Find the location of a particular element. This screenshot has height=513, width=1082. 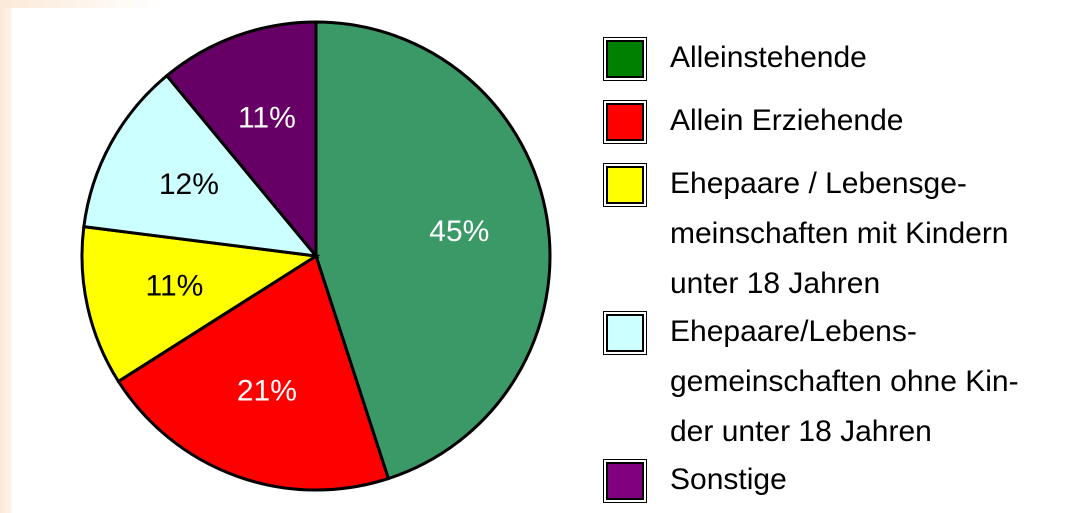

legend-label: Sonstige is located at coordinates (728, 479).